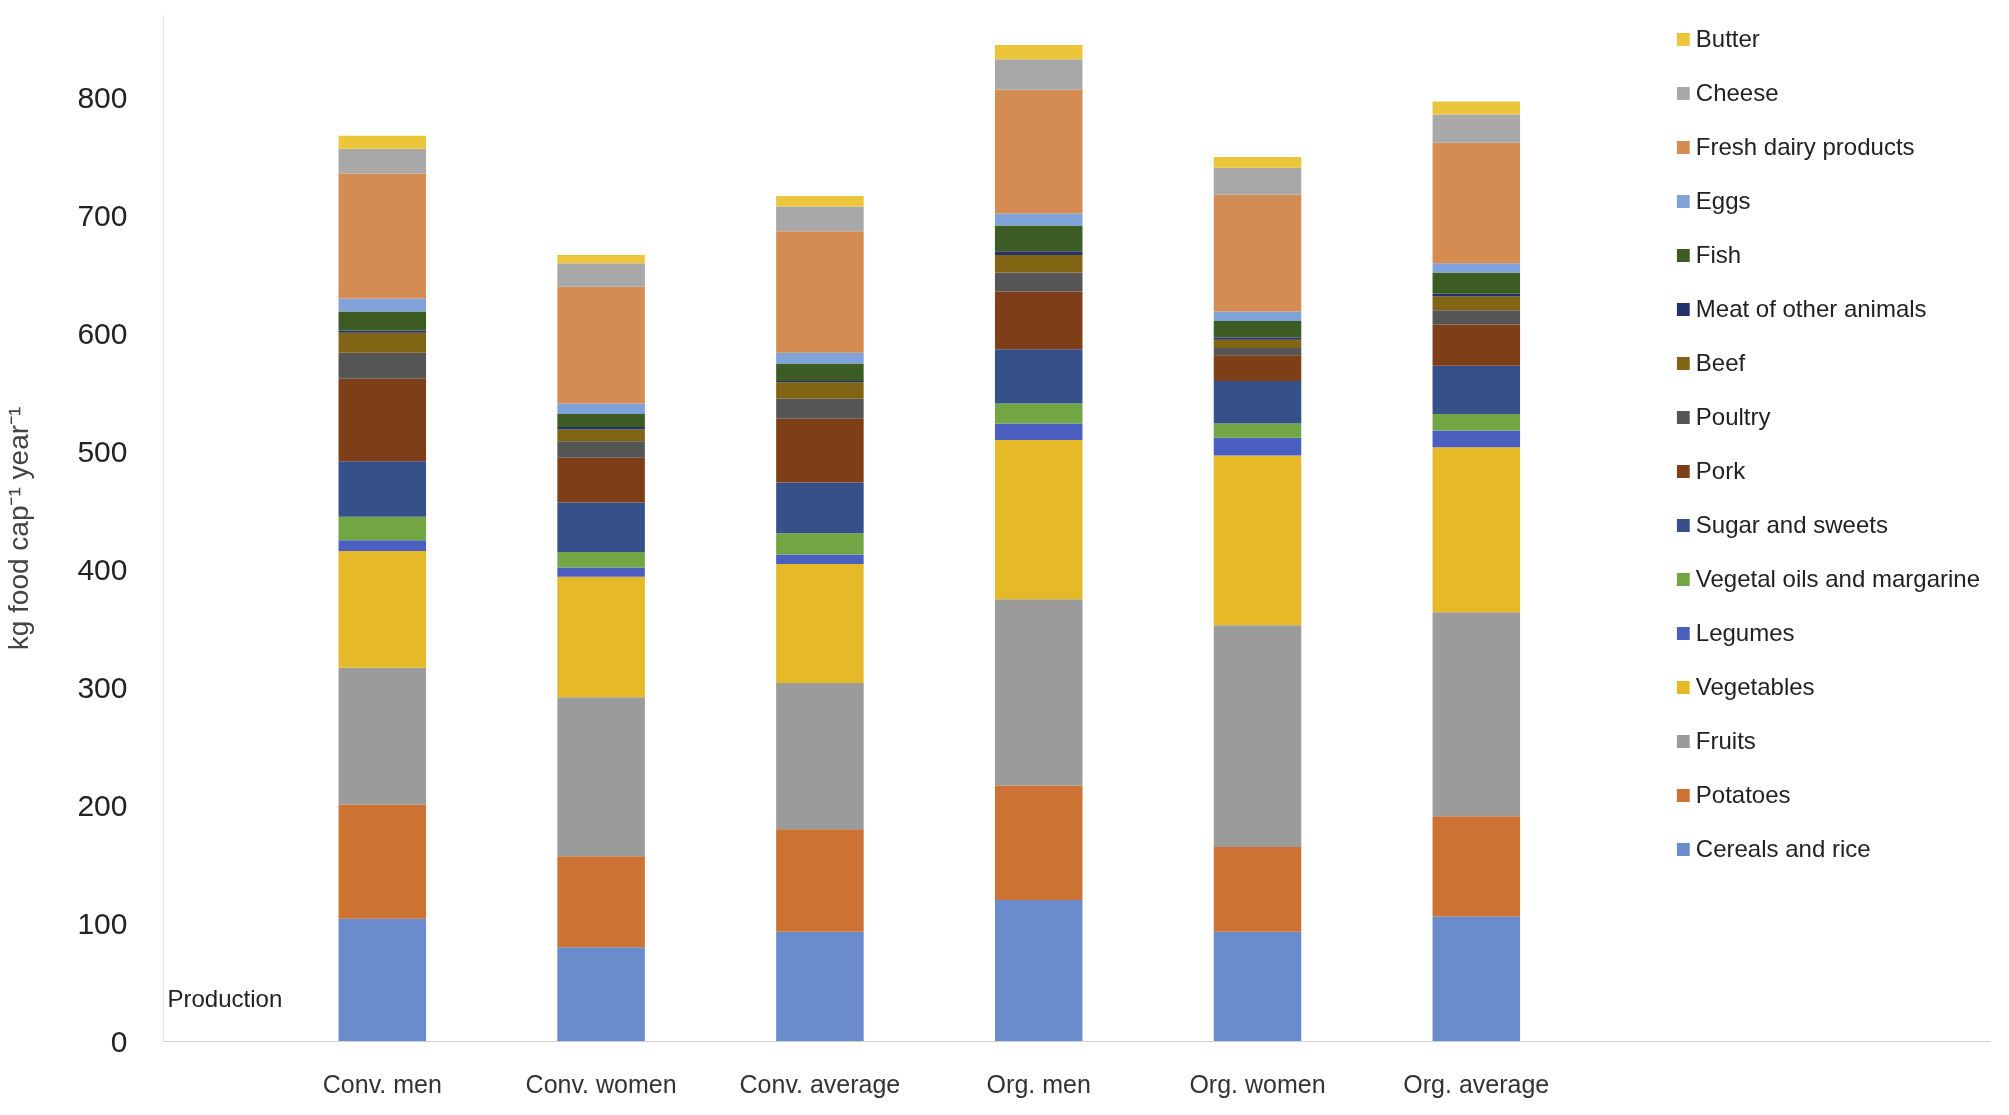  What do you see at coordinates (1725, 741) in the screenshot?
I see `legend-label: Fruits` at bounding box center [1725, 741].